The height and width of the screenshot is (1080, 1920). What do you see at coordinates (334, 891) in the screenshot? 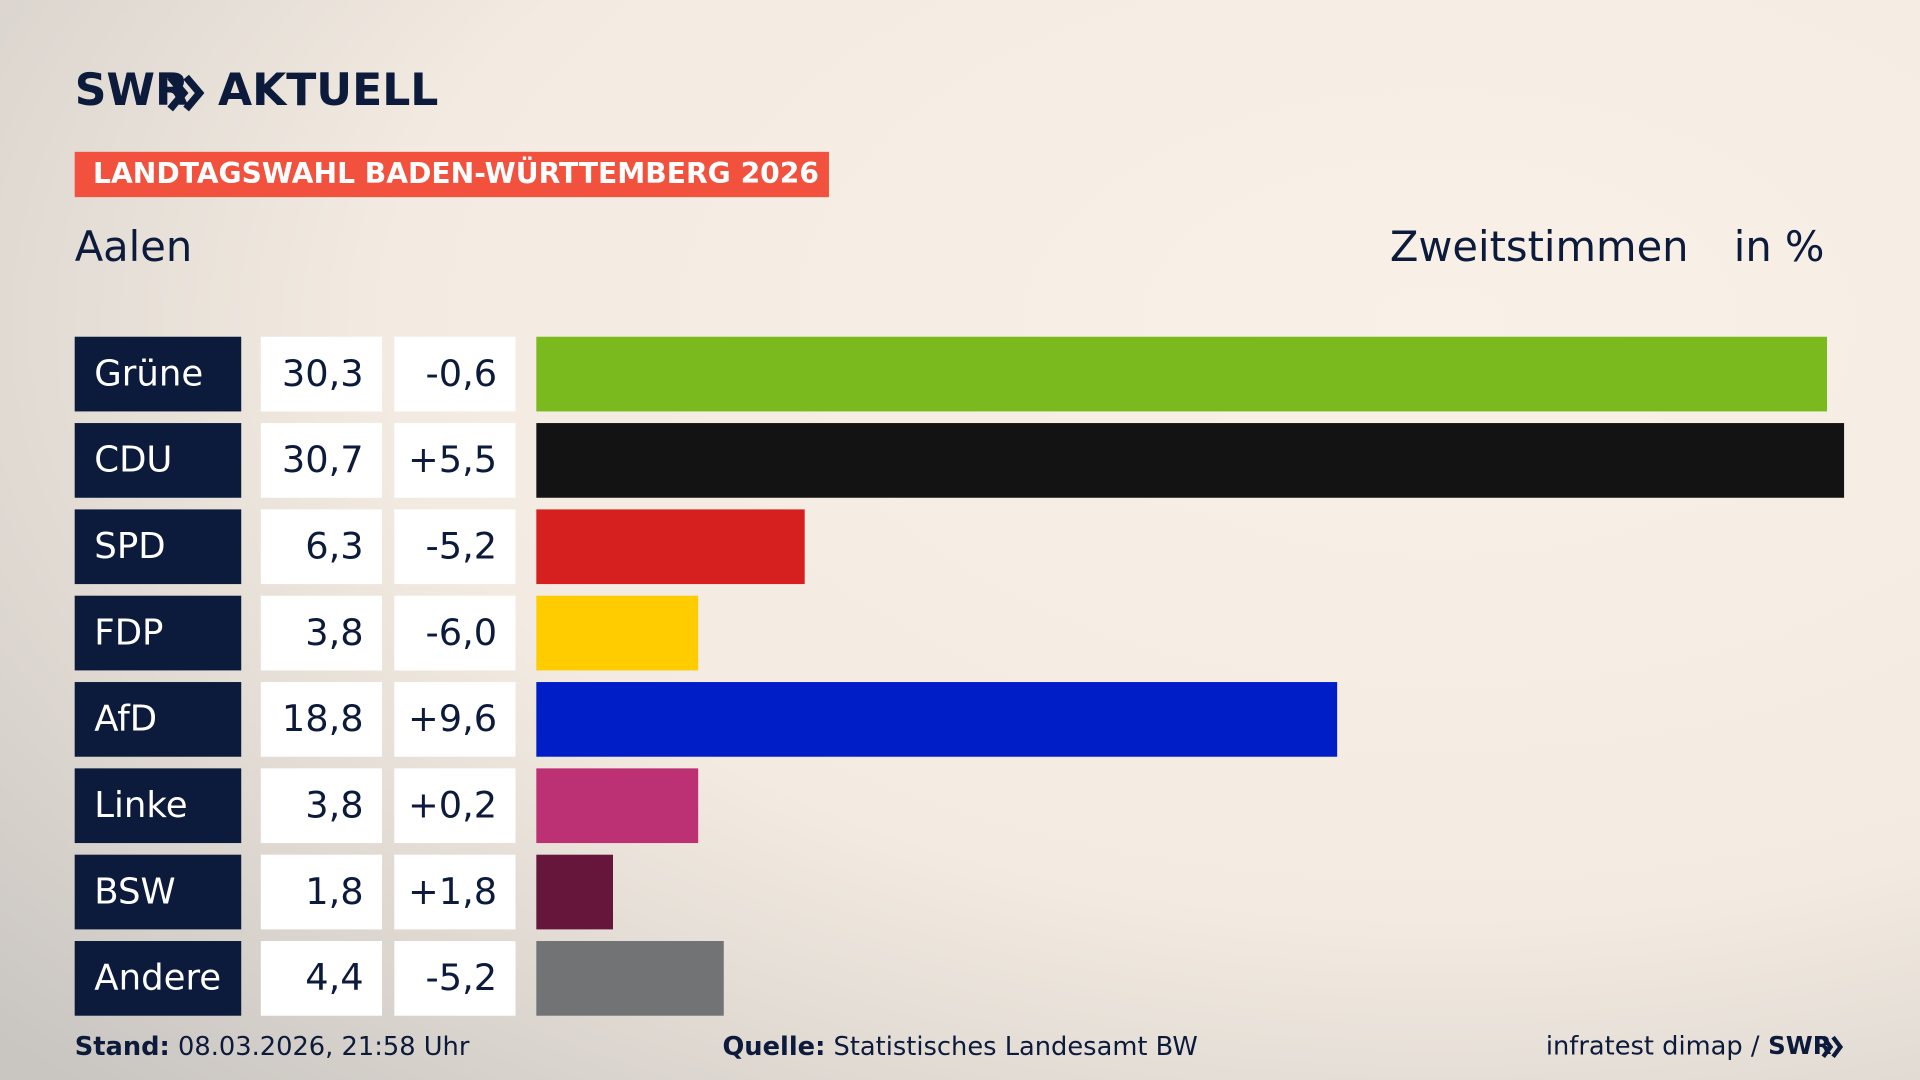
I see `value-label: 1,8` at bounding box center [334, 891].